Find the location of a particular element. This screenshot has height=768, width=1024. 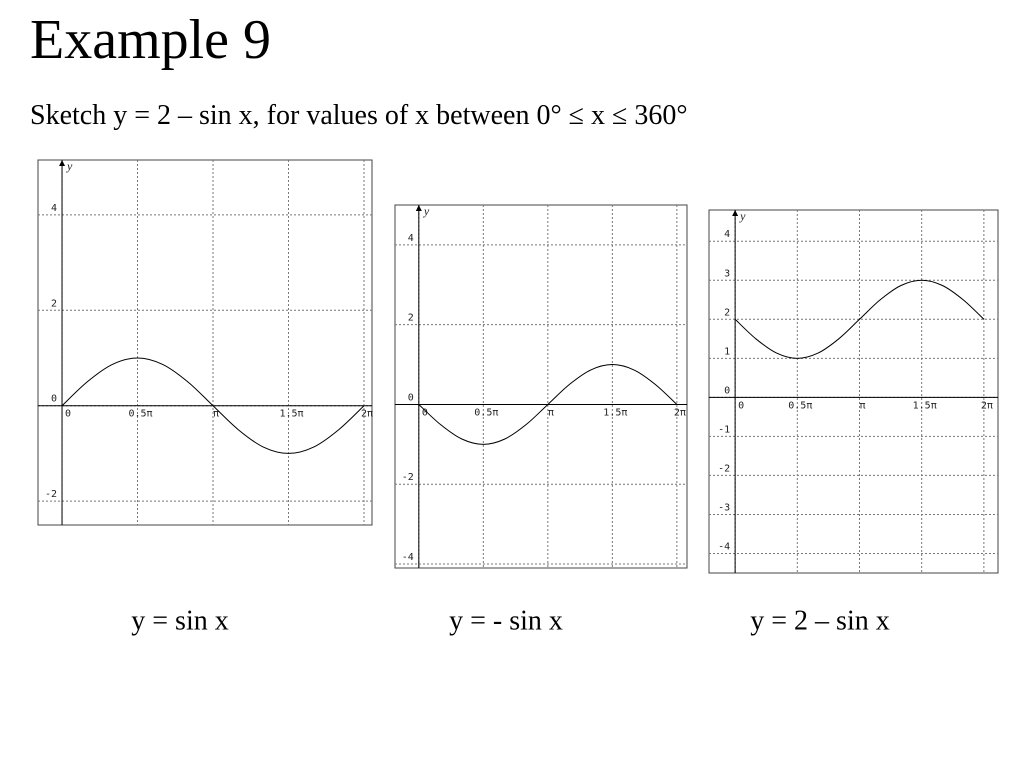

y-tick-label: -3 is located at coordinates (724, 507).